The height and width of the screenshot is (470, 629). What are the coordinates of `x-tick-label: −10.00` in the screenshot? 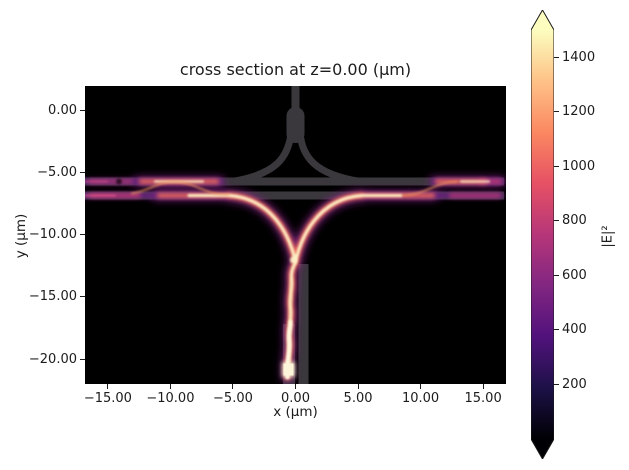 It's located at (170, 398).